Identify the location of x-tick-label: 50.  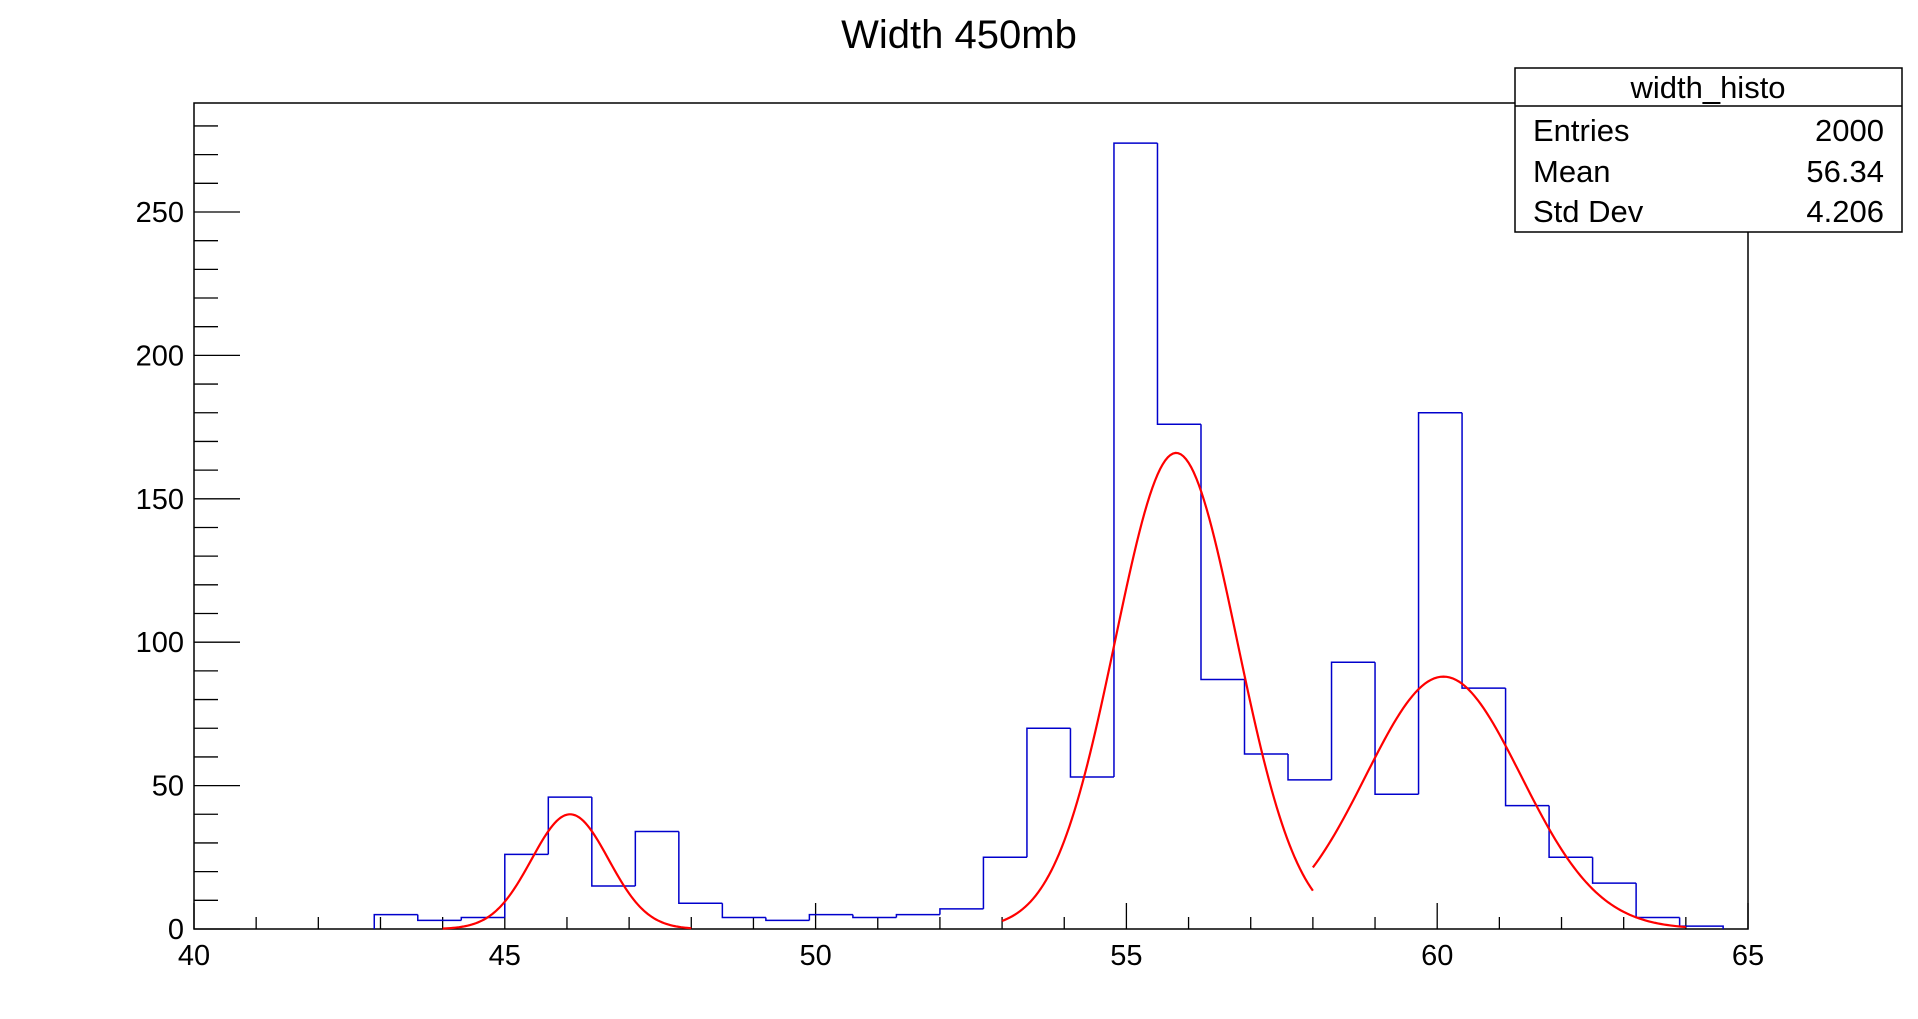
(815, 956).